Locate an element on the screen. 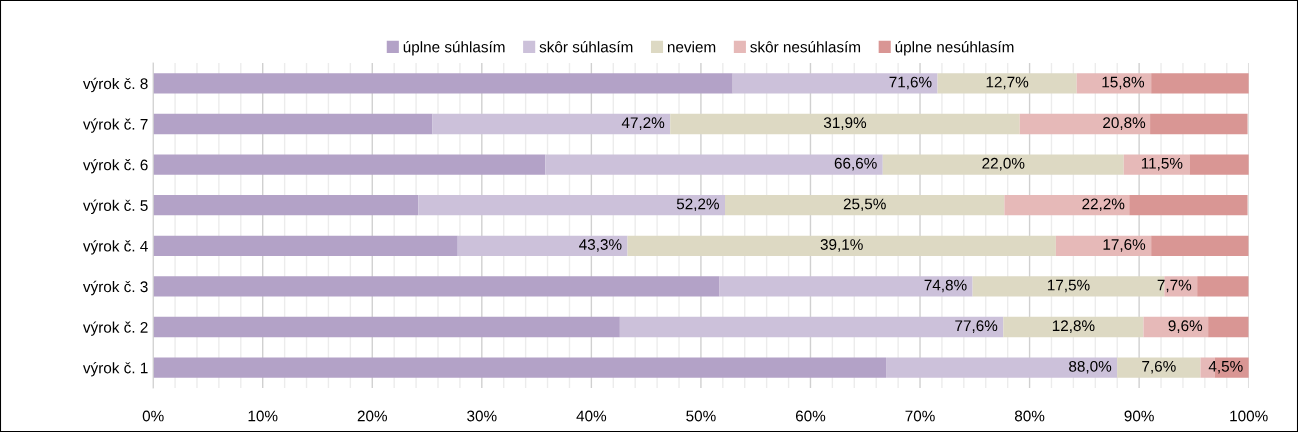  annotation: 22,2% is located at coordinates (1103, 205).